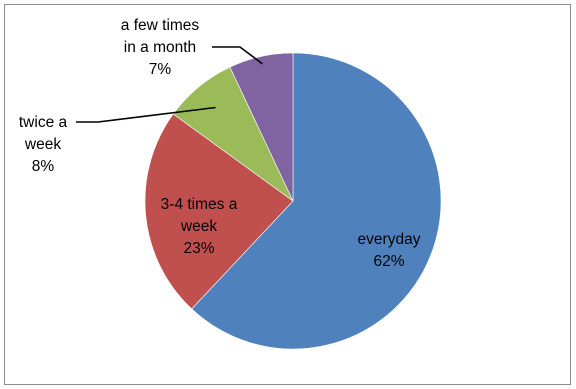 The height and width of the screenshot is (389, 576). I want to click on slice-value-label: 7%, so click(160, 69).